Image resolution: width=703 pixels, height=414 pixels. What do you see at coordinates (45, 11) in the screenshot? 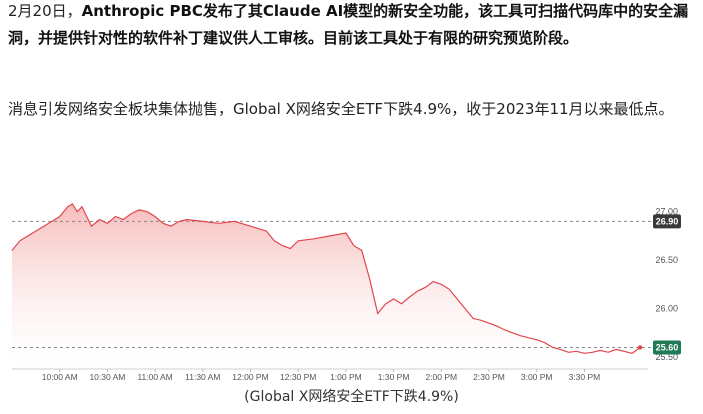
I see `article-date-lead: 2月20日，` at bounding box center [45, 11].